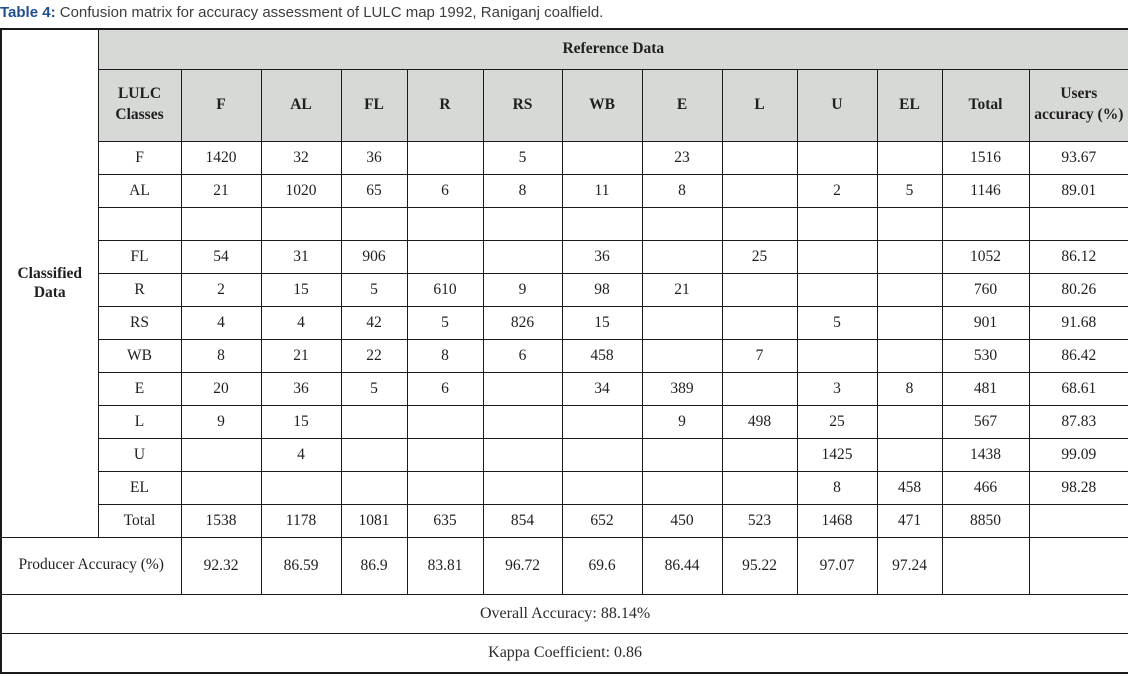 The width and height of the screenshot is (1128, 677). Describe the element at coordinates (985, 388) in the screenshot. I see `table-cell: 481` at that location.